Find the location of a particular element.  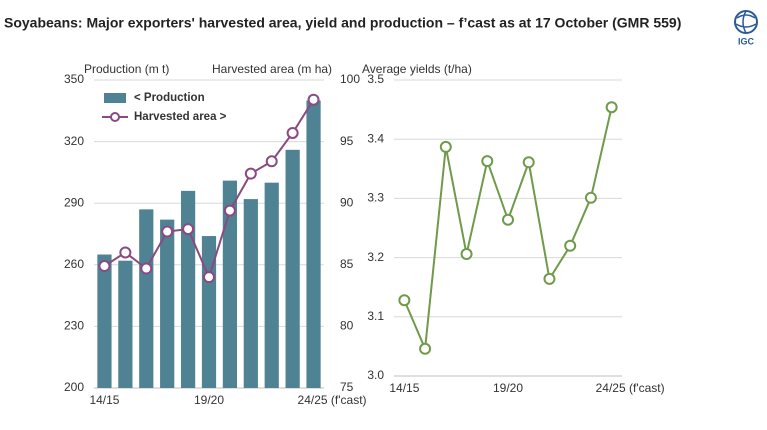

legend-label: Harvested area > is located at coordinates (180, 117).